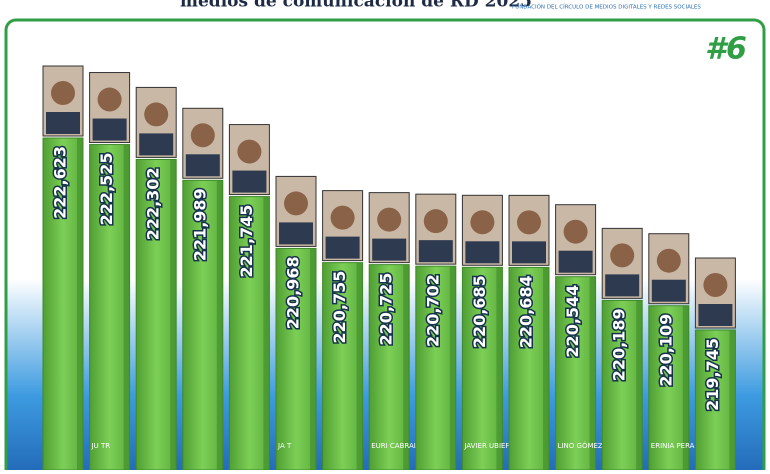 The image size is (770, 474). I want to click on name-label: ERINIA PERALTA, so click(678, 446).